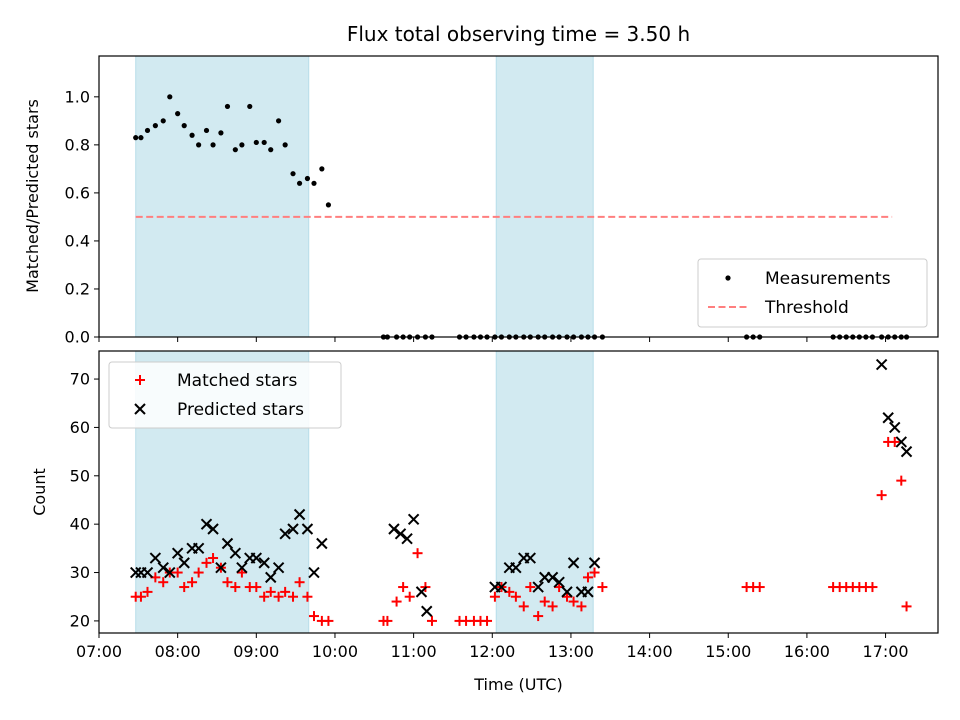 This screenshot has width=960, height=720. Describe the element at coordinates (812, 293) in the screenshot. I see `legend-box` at that location.